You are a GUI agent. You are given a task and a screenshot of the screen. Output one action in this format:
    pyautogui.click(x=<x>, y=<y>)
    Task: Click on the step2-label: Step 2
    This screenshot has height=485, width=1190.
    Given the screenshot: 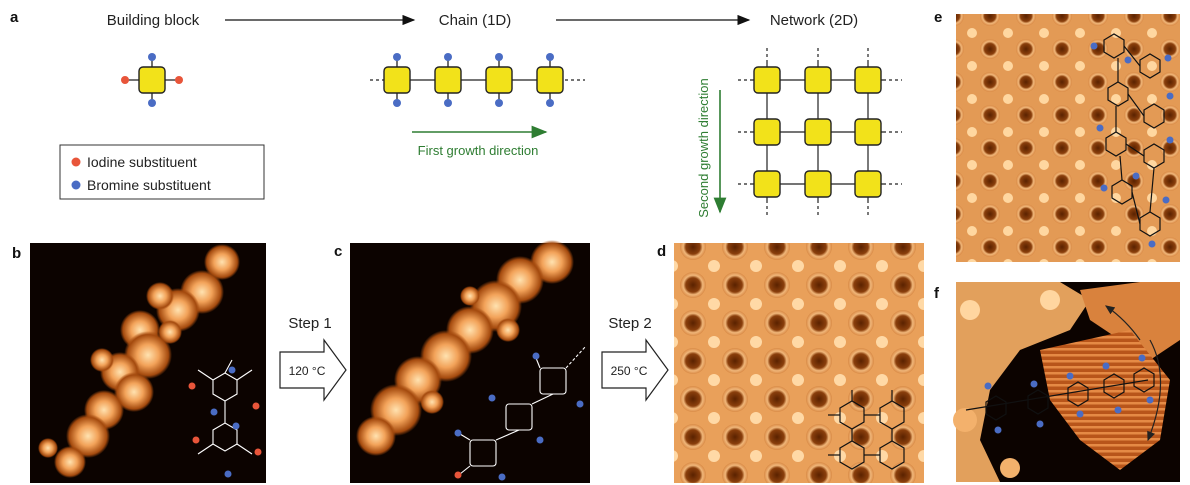 What is the action you would take?
    pyautogui.click(x=629, y=323)
    